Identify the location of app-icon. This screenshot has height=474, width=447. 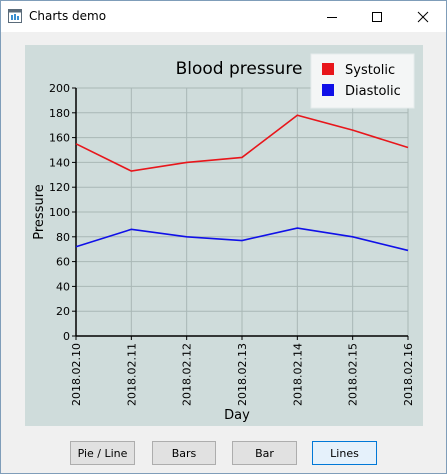
(15, 16).